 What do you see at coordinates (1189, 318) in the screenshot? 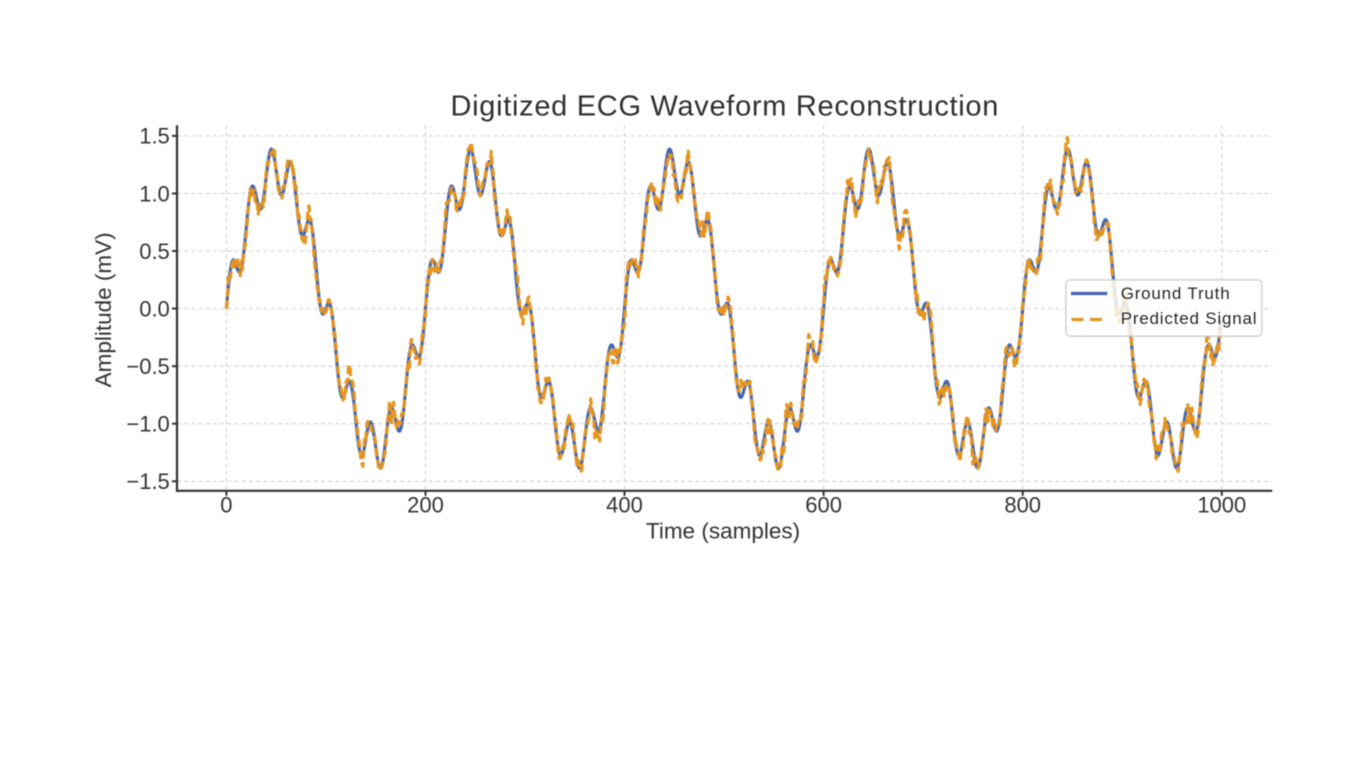
I see `svg-text: Predicted Signal` at bounding box center [1189, 318].